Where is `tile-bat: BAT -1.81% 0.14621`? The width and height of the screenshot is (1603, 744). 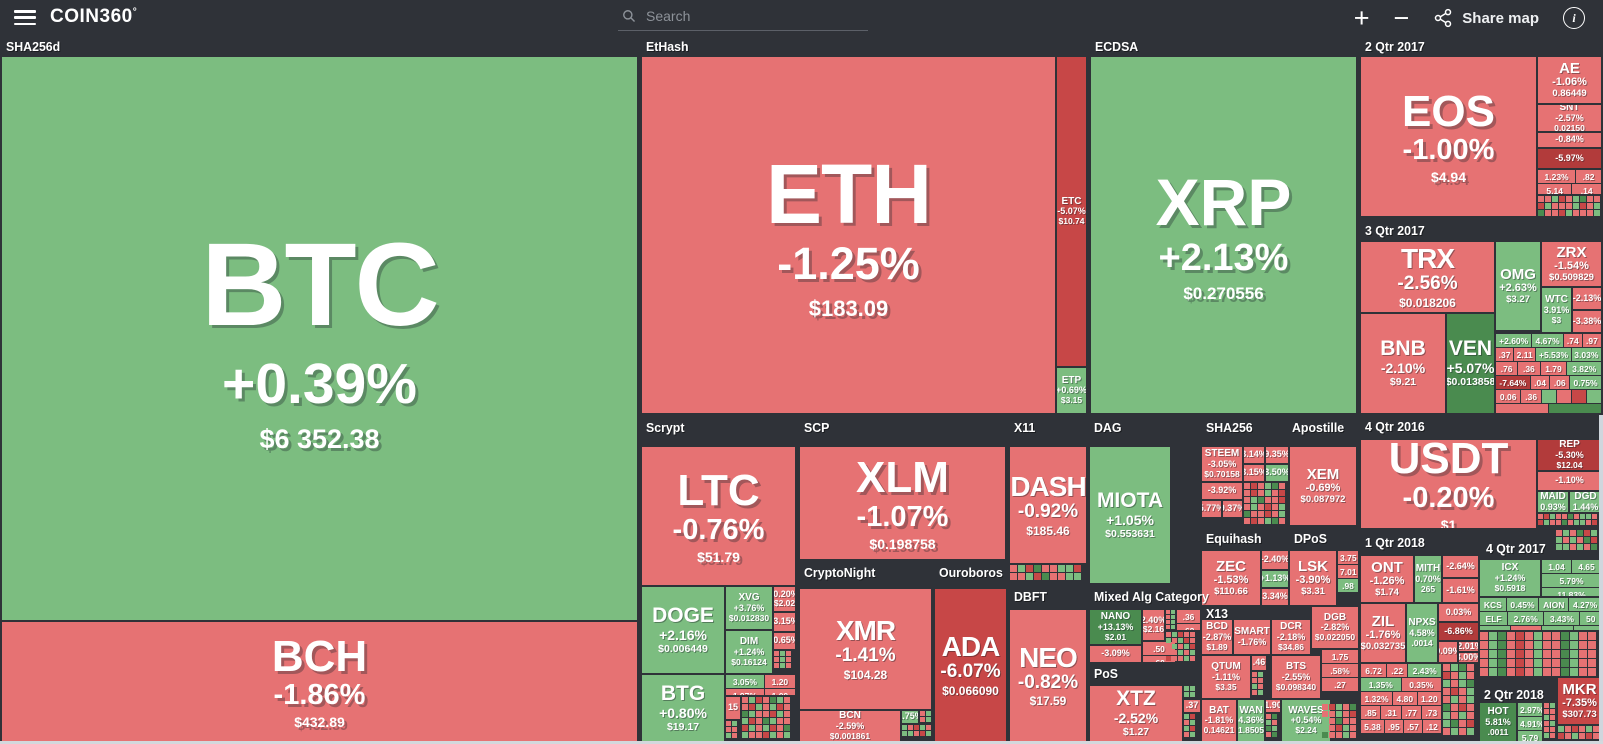
tile-bat: BAT -1.81% 0.14621 is located at coordinates (1219, 720).